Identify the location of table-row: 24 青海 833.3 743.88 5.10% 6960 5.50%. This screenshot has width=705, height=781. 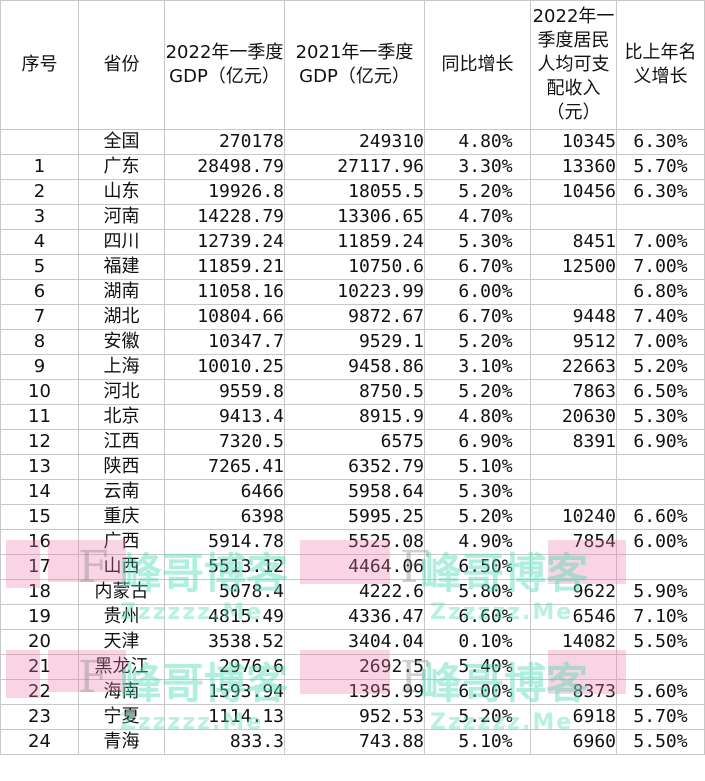
(352, 742).